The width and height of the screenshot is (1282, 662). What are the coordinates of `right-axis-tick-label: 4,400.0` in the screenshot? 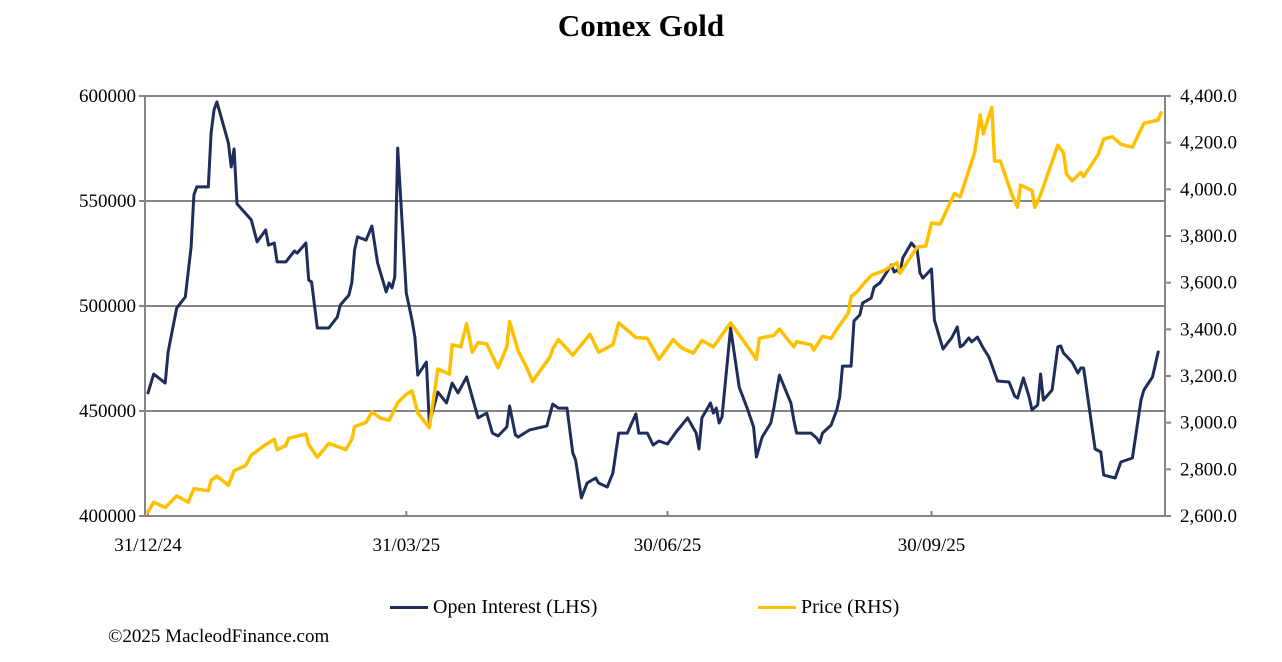 It's located at (1208, 96).